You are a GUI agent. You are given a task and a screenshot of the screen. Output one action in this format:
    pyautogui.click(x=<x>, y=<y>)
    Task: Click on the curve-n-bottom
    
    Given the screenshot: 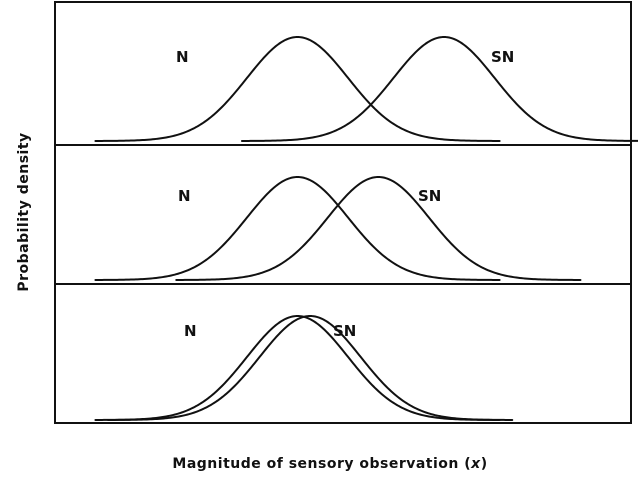 What is the action you would take?
    pyautogui.click(x=297, y=368)
    